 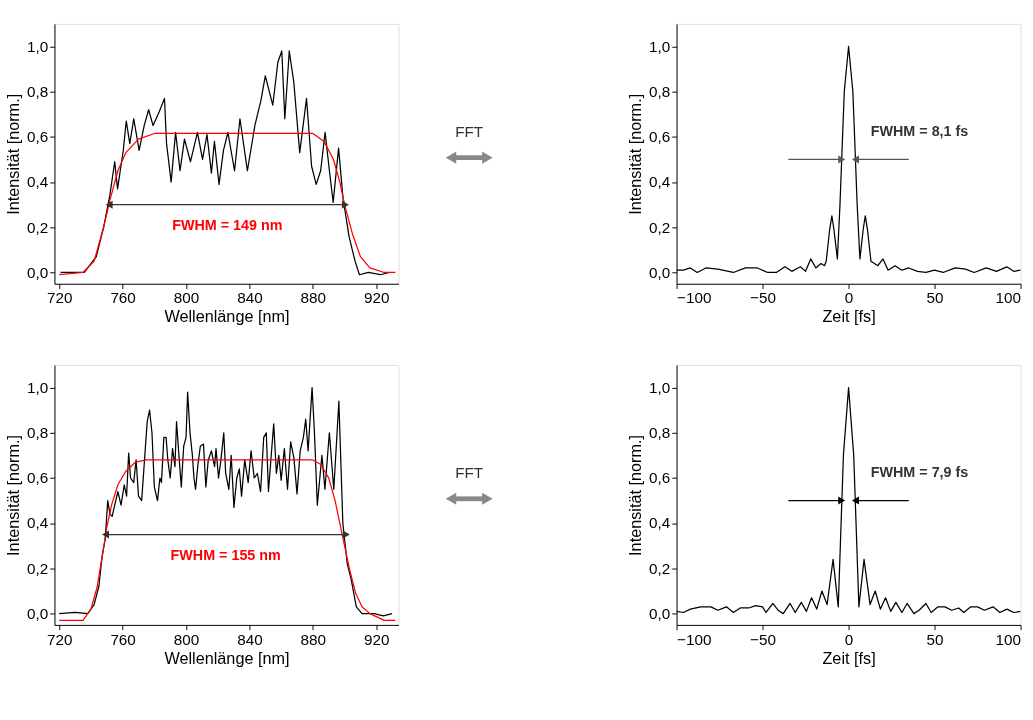 What do you see at coordinates (919, 471) in the screenshot?
I see `annotation: FWHM = 7,9 fs` at bounding box center [919, 471].